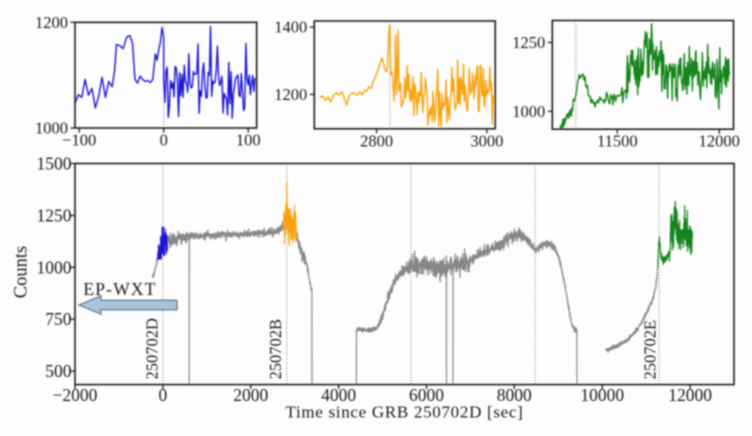 The width and height of the screenshot is (752, 436). What do you see at coordinates (514, 395) in the screenshot?
I see `svg-text: 8000` at bounding box center [514, 395].